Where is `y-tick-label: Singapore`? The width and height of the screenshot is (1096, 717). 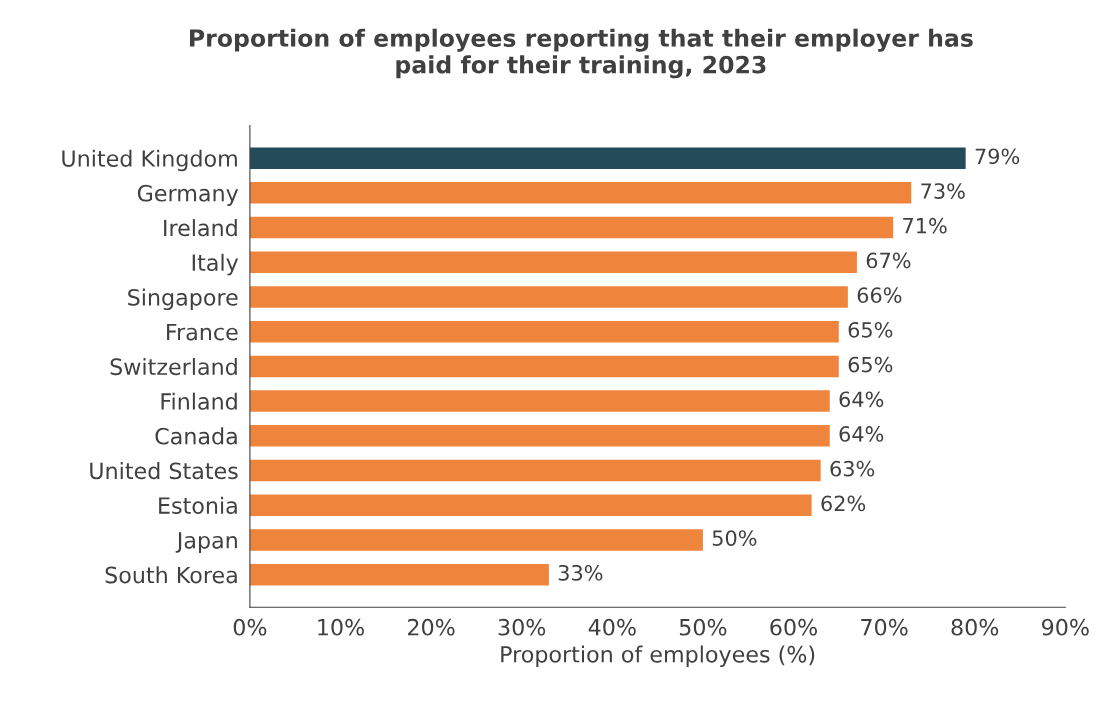
y-tick-label: Singapore is located at coordinates (183, 299).